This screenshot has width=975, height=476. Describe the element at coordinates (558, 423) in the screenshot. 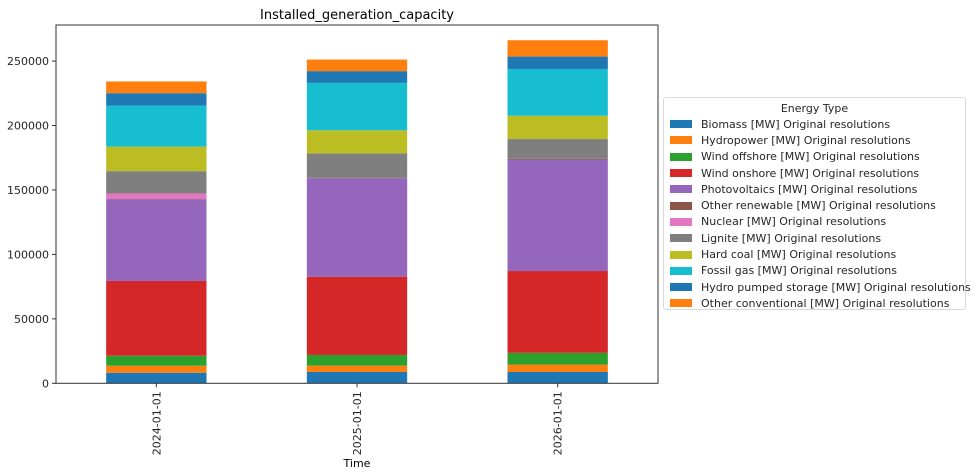

I see `x-tick-label: 2026-01-01` at that location.